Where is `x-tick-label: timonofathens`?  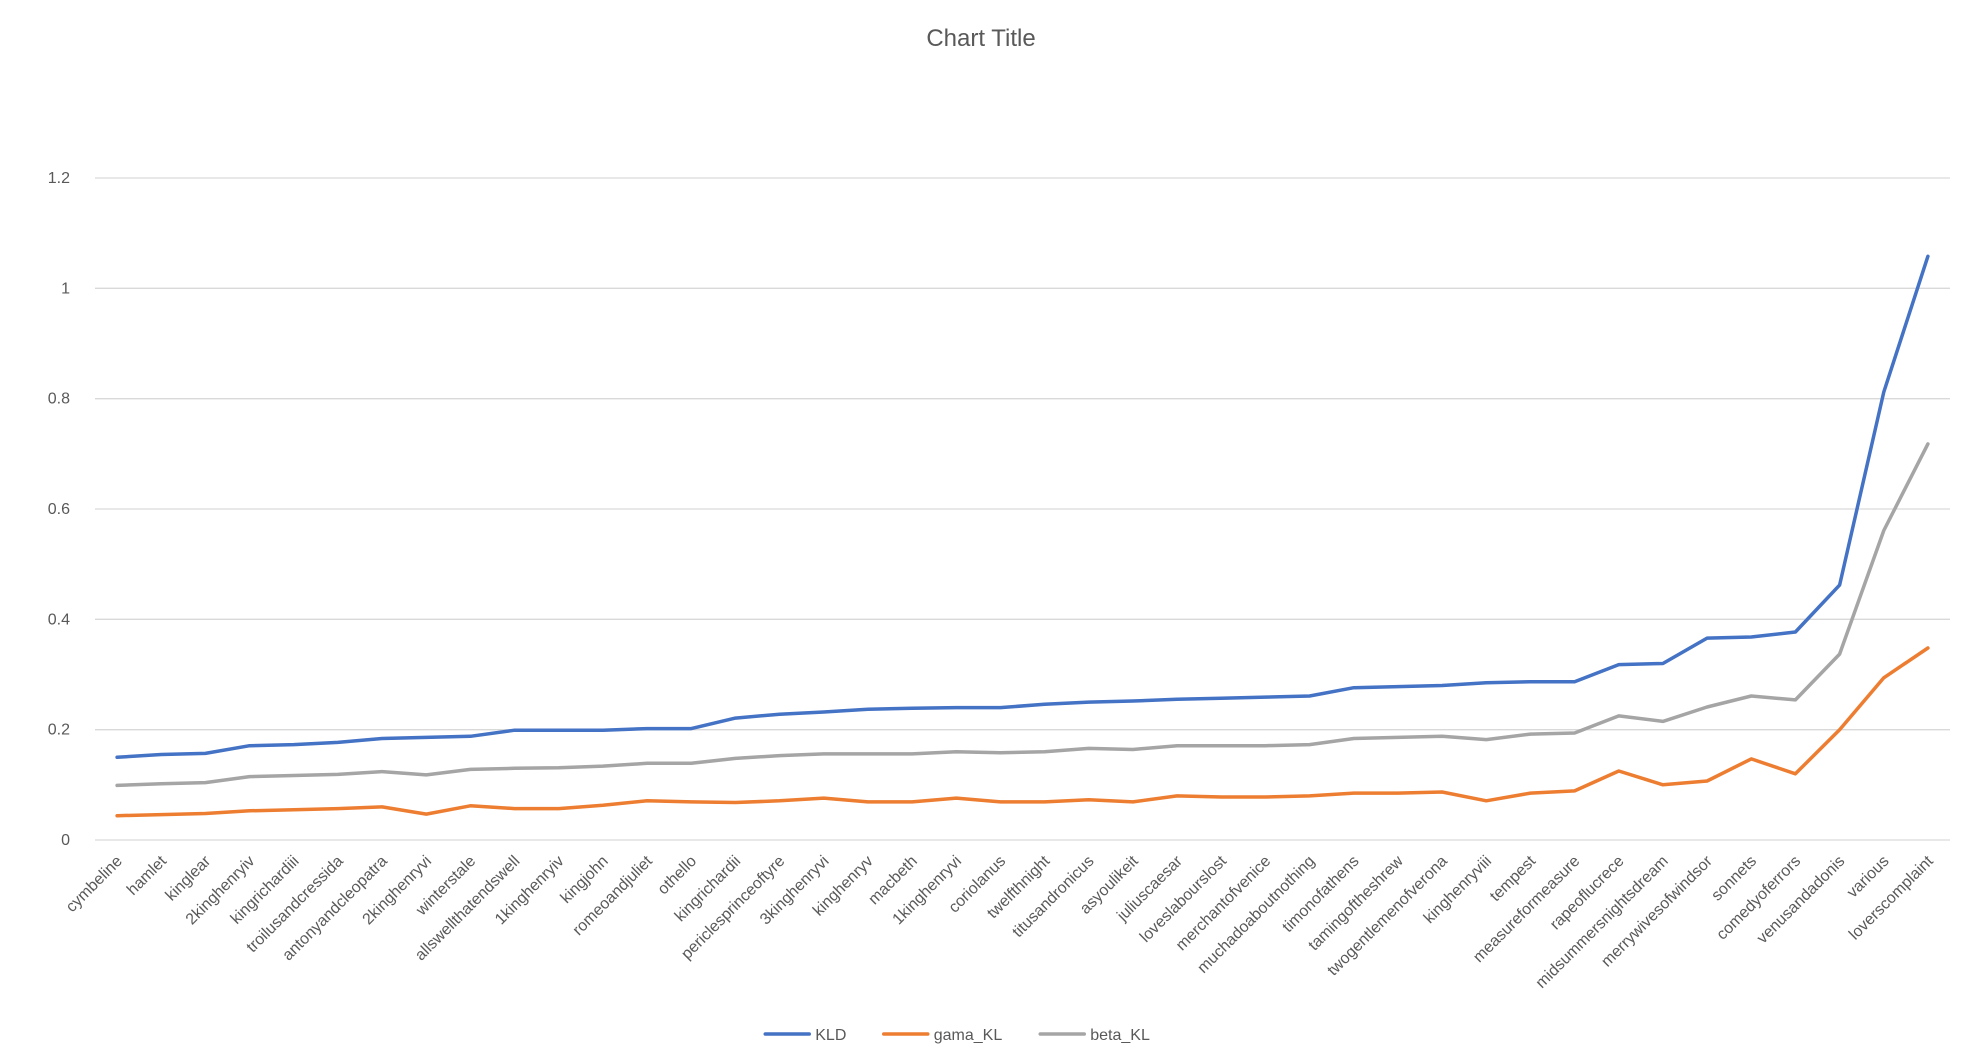
x-tick-label: timonofathens is located at coordinates (1320, 894).